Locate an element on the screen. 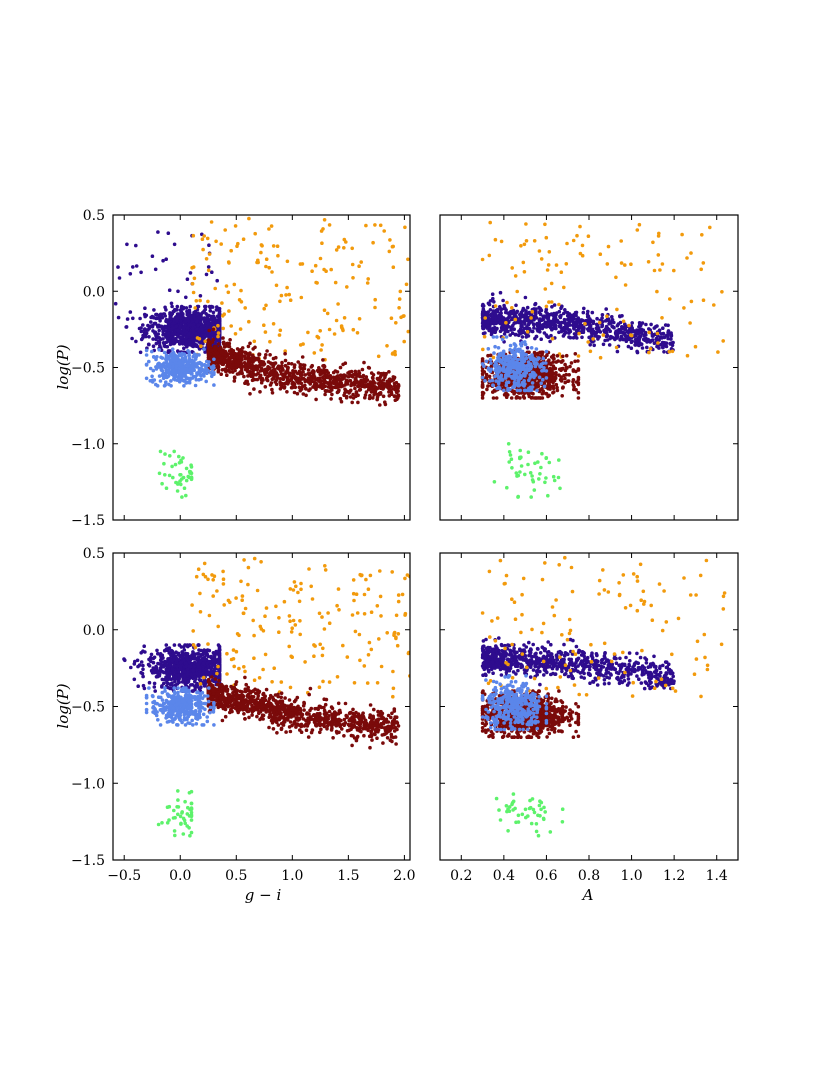 Image resolution: width=830 pixels, height=1080 pixels. x-axis-label-right: A is located at coordinates (587, 895).